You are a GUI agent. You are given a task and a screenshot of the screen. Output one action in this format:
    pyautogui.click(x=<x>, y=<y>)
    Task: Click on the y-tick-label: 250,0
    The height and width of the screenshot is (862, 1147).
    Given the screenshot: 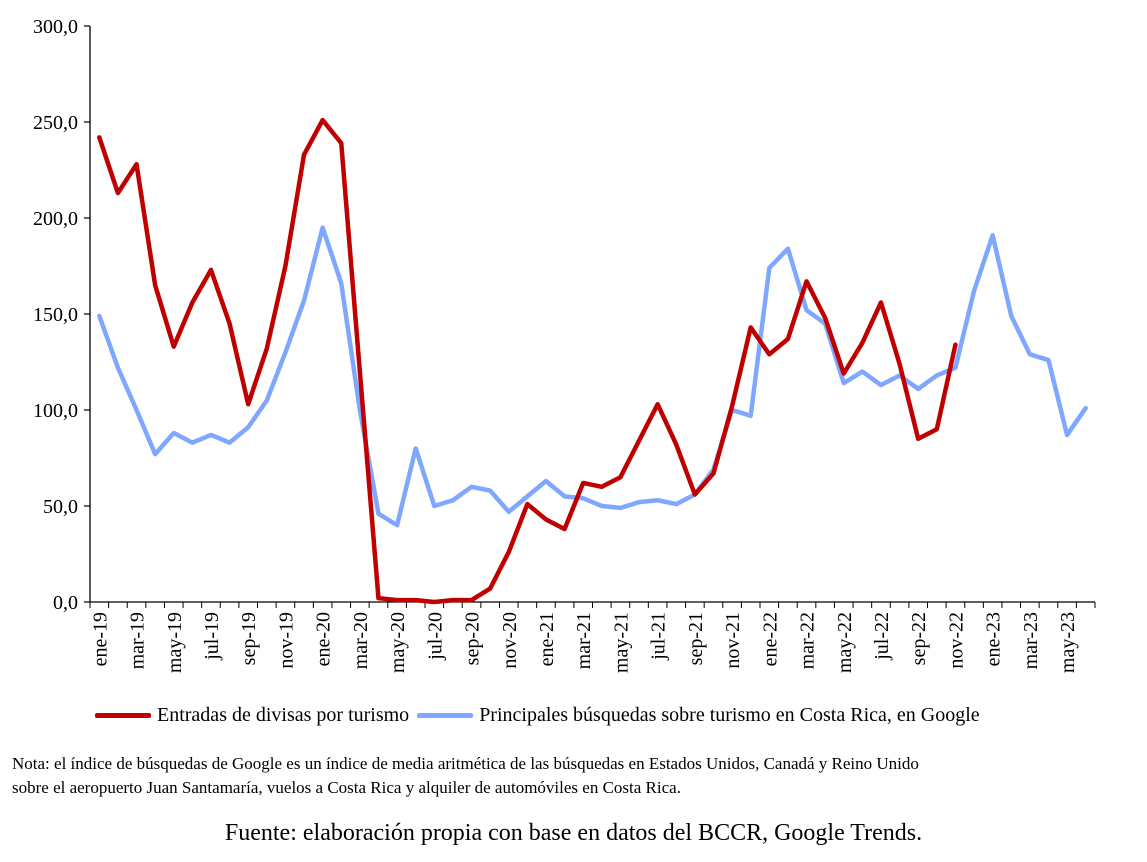 What is the action you would take?
    pyautogui.click(x=55, y=123)
    